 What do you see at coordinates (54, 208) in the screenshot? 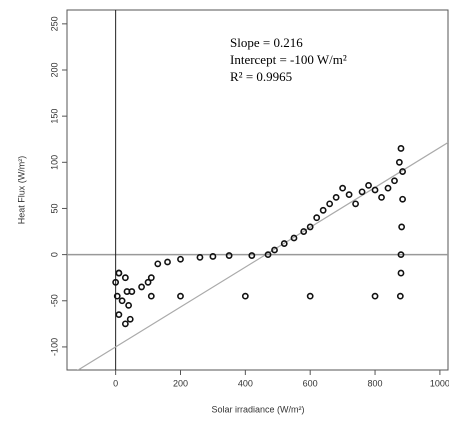
I see `y-tick-label: 50` at bounding box center [54, 208].